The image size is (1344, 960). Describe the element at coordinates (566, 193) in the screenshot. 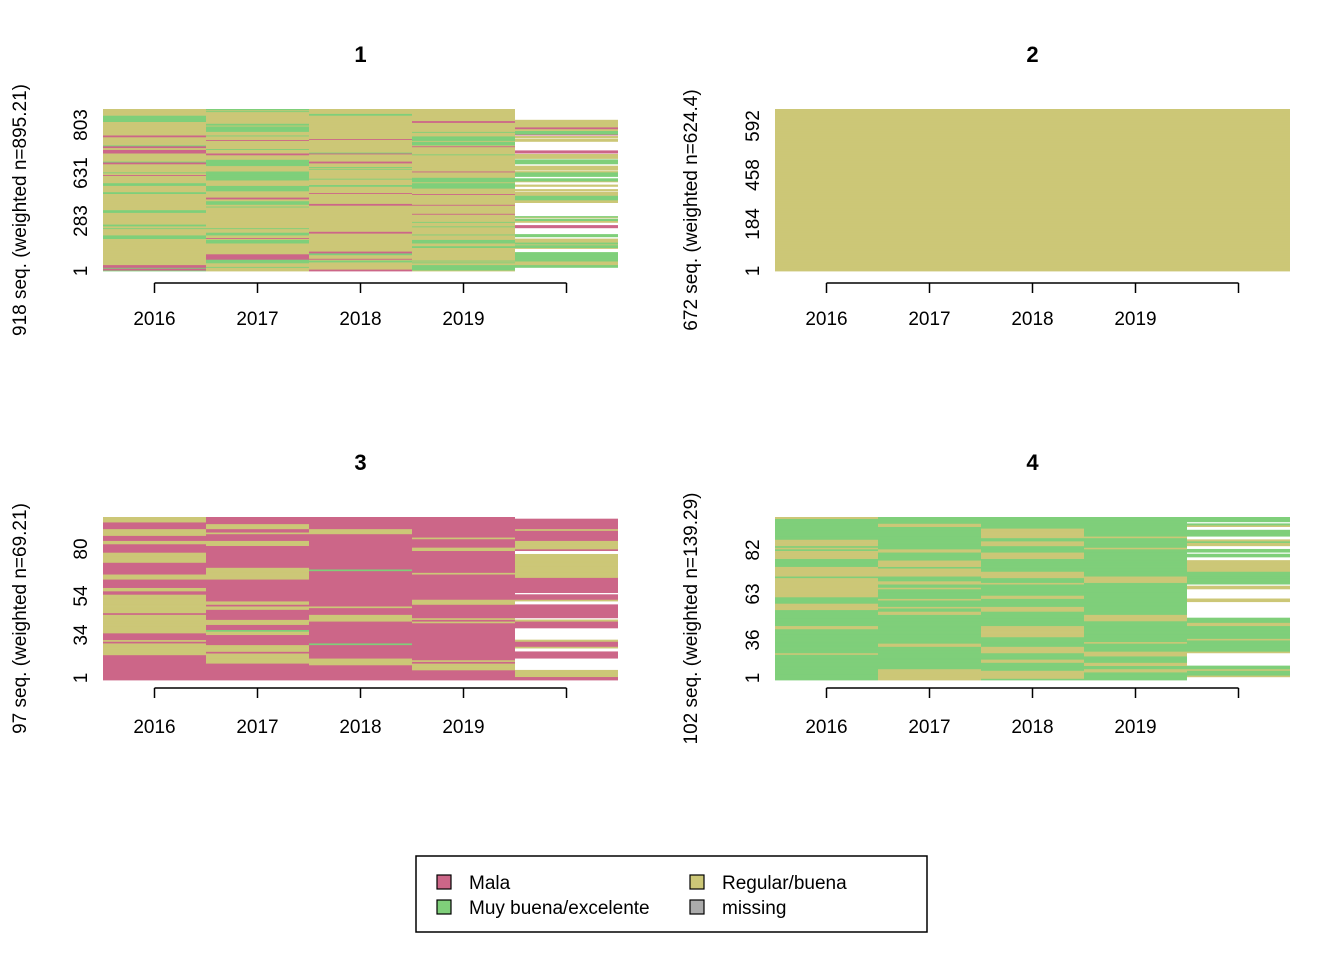

I see `column-last` at that location.